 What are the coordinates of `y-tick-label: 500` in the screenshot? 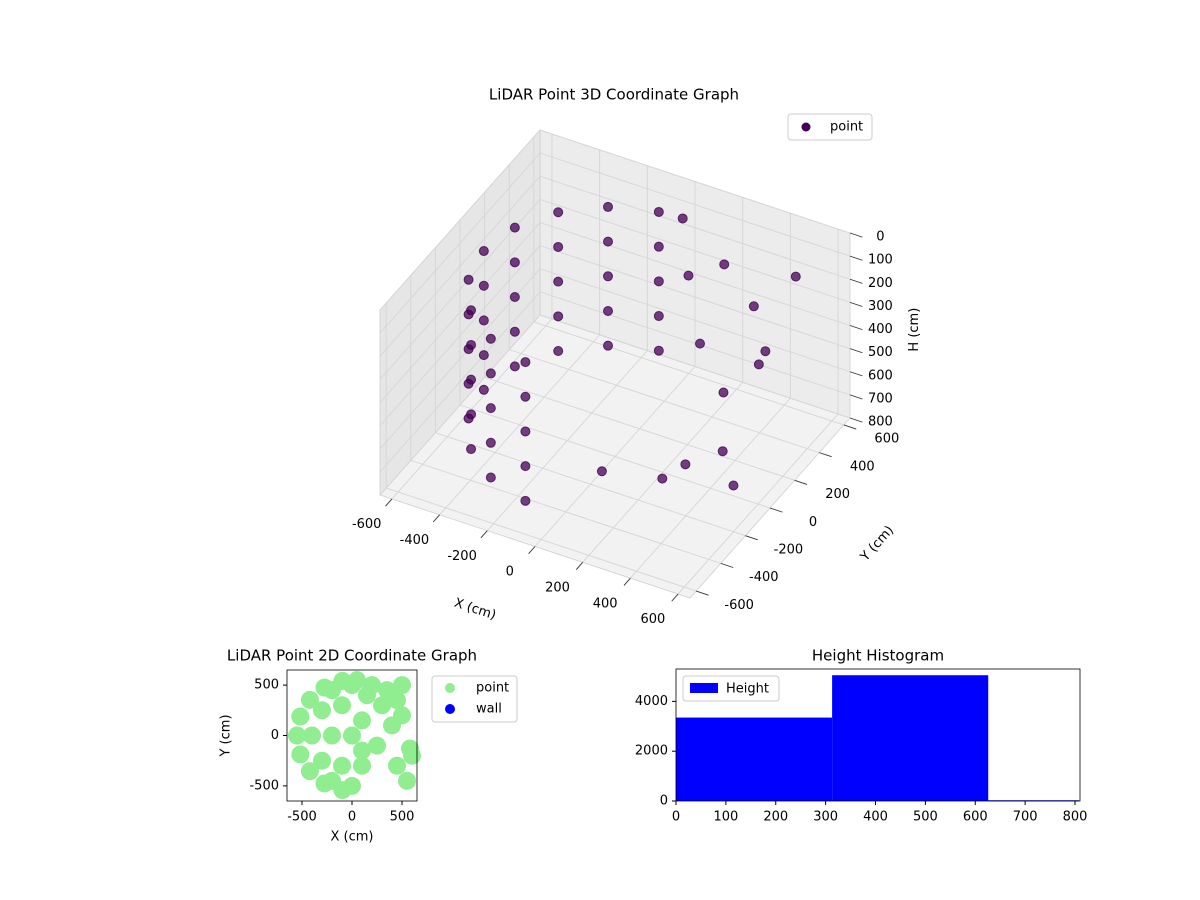 It's located at (266, 685).